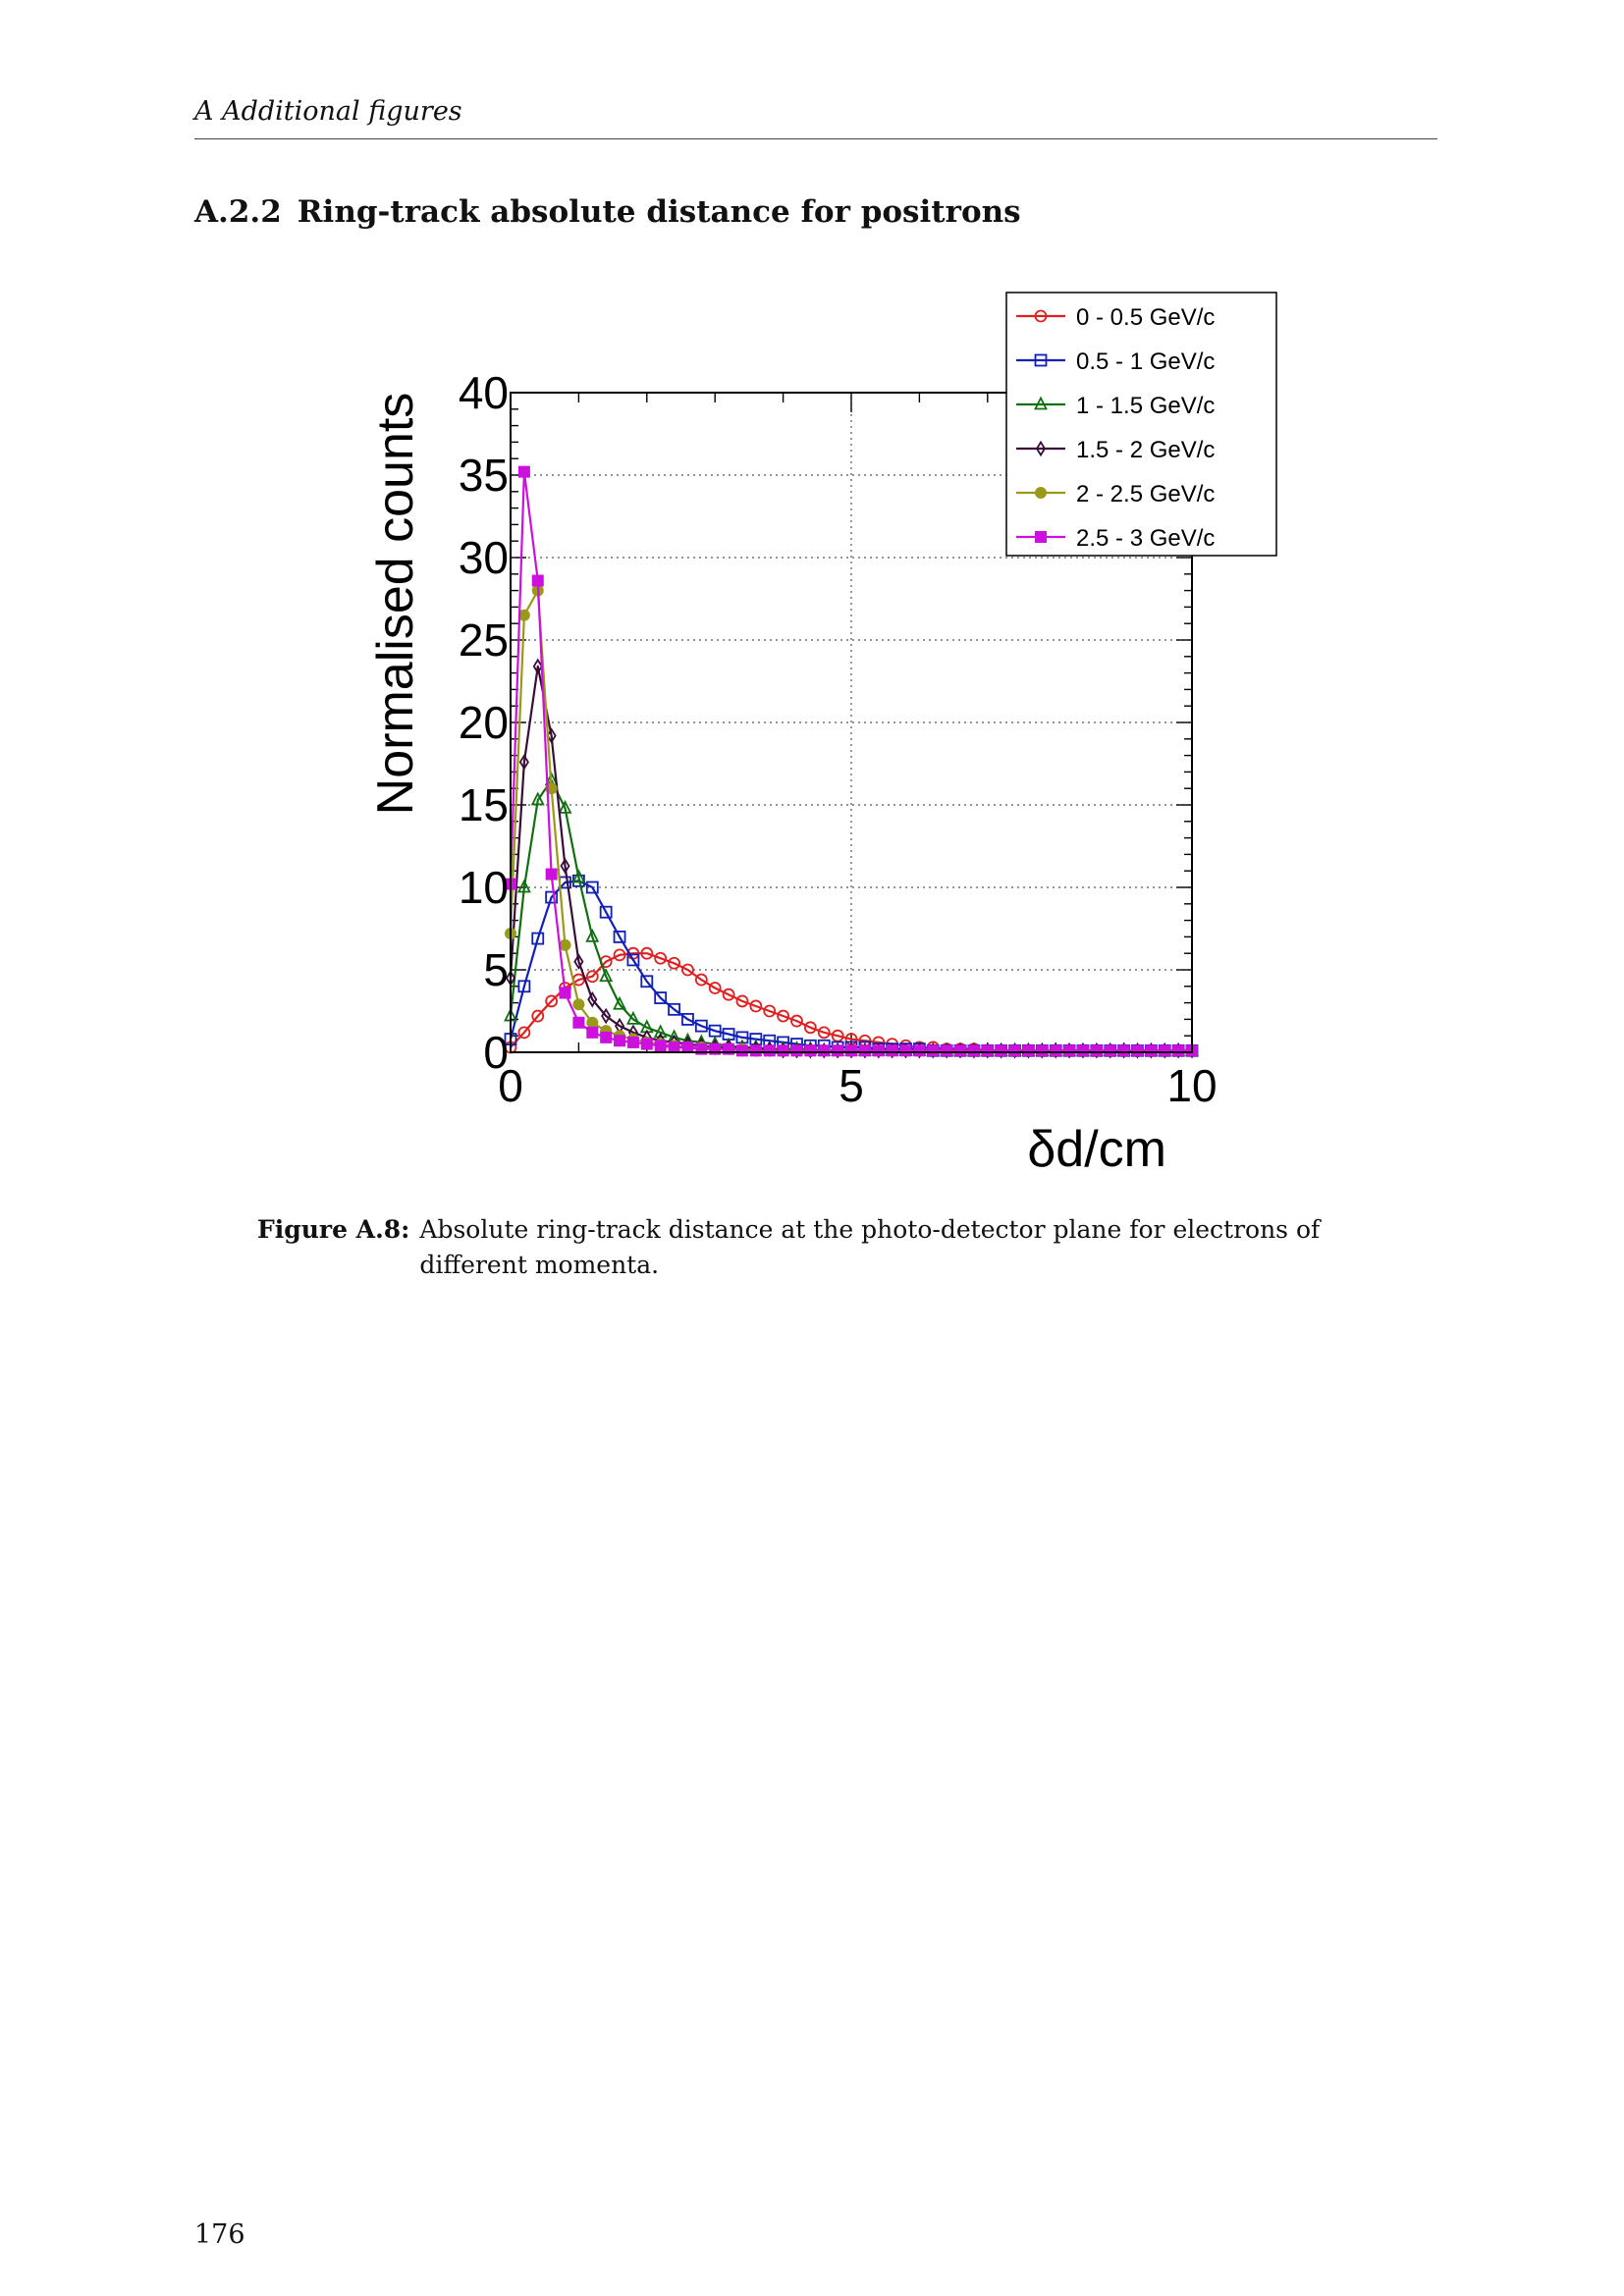 This screenshot has height=2296, width=1624. I want to click on section-number: A.2.2, so click(238, 212).